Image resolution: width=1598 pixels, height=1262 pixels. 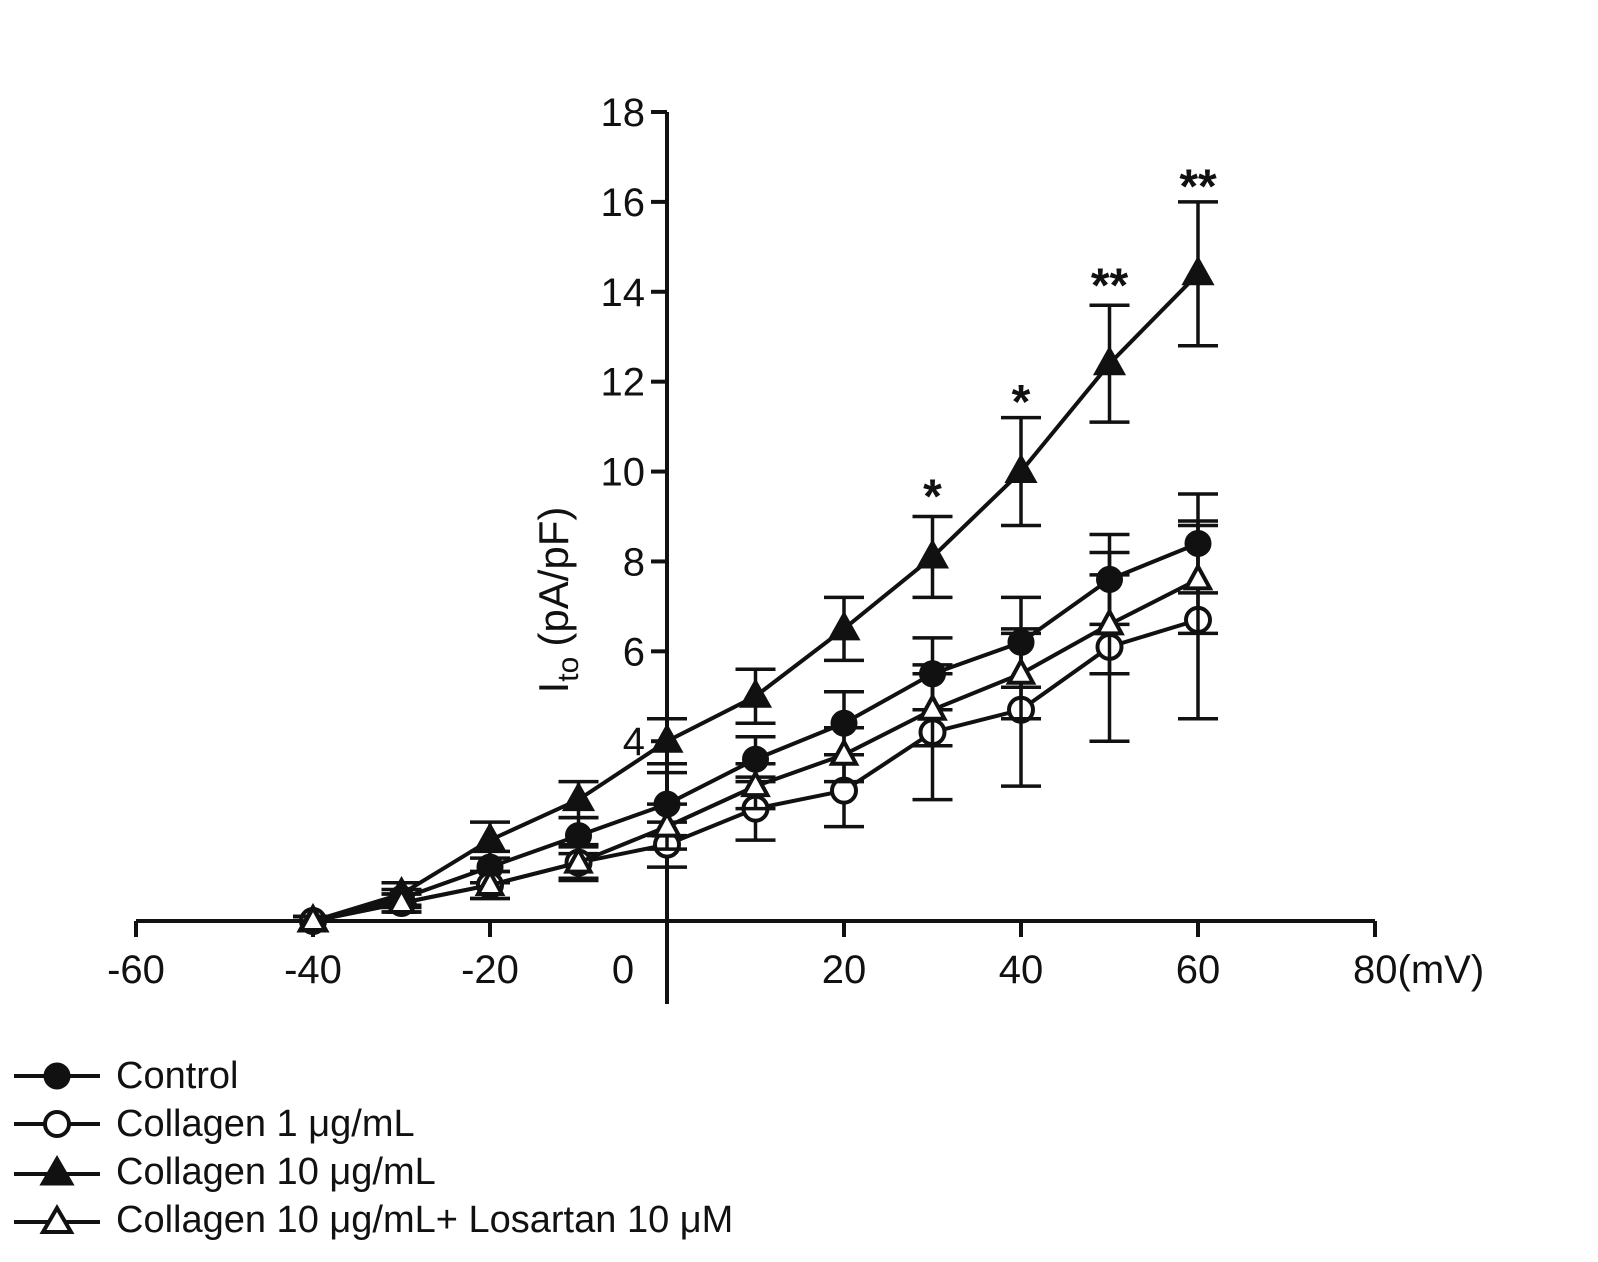 I want to click on legend-marker-circle-filled-icon, so click(x=57, y=1076).